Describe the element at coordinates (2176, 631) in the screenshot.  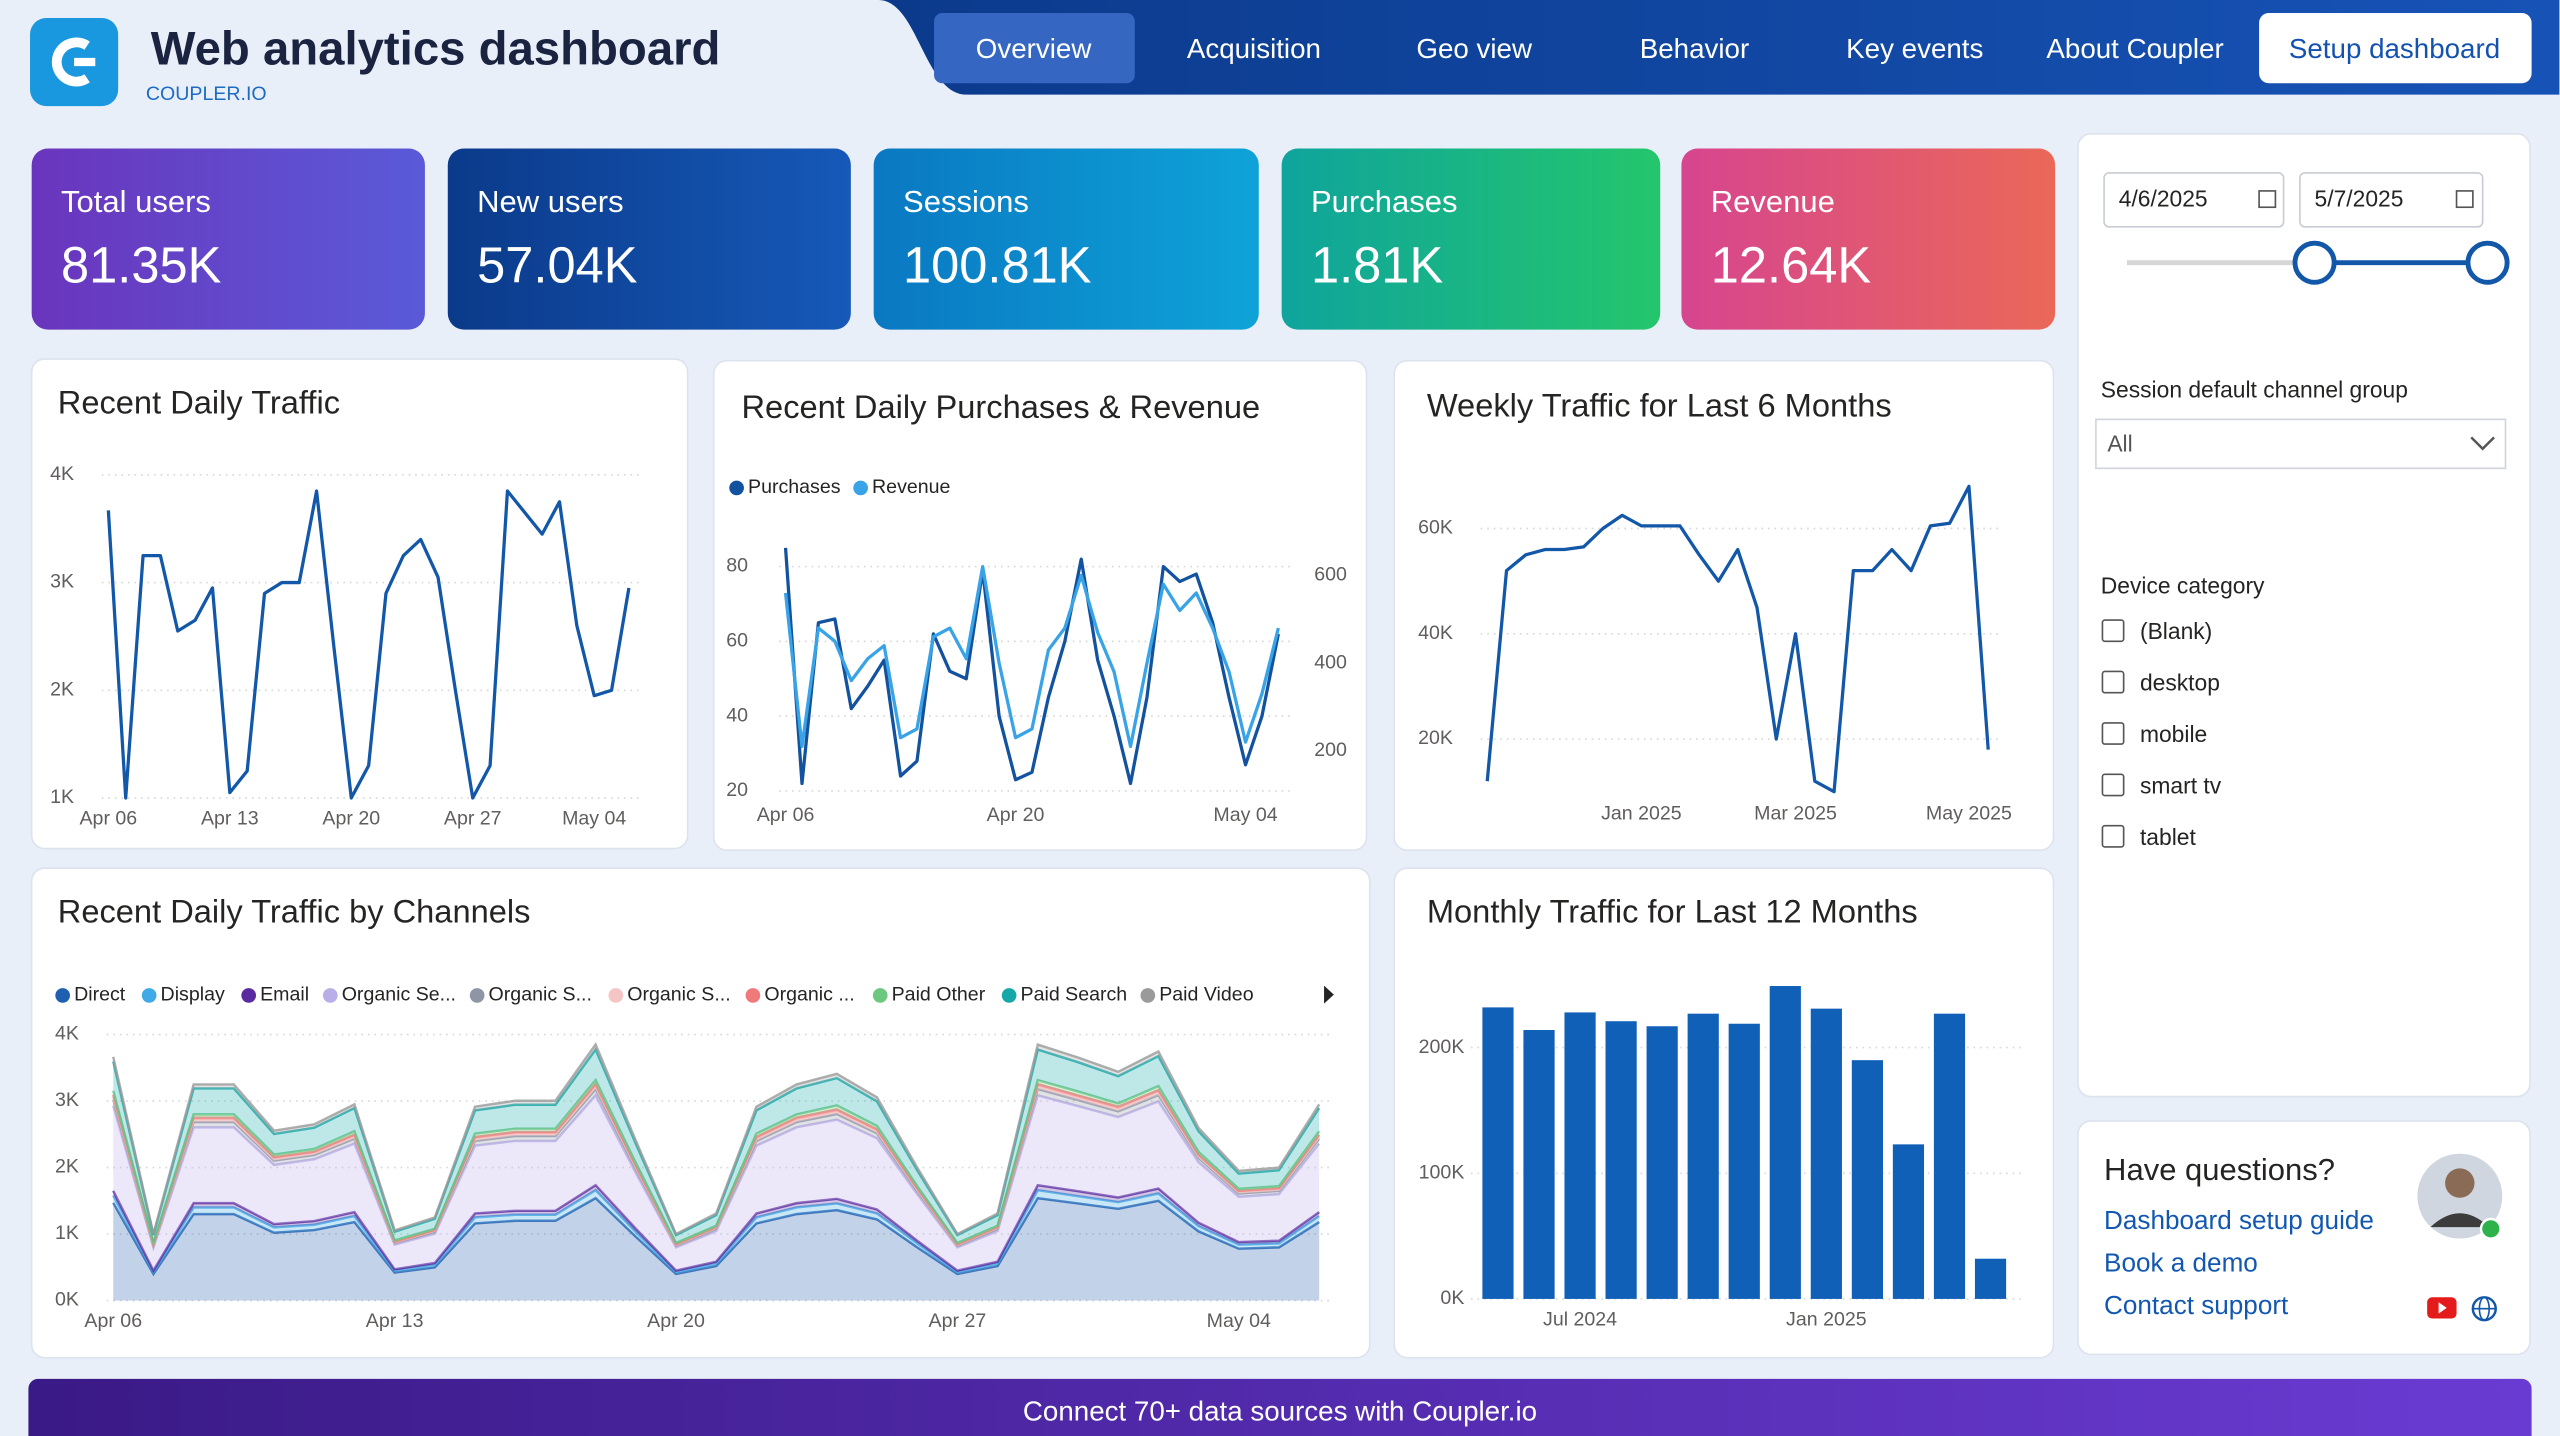
I see `checkbox-label: (Blank)` at that location.